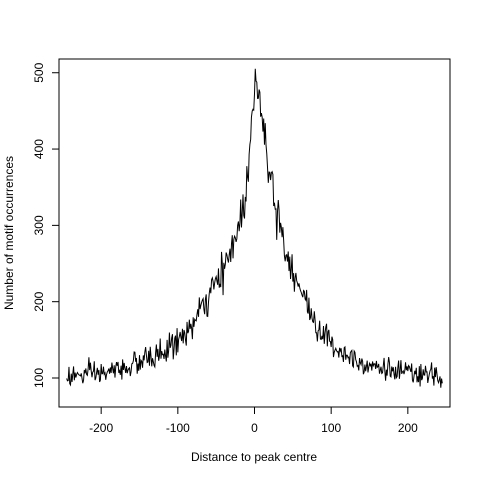 The height and width of the screenshot is (480, 480). What do you see at coordinates (39, 378) in the screenshot?
I see `y-tick-label: 100` at bounding box center [39, 378].